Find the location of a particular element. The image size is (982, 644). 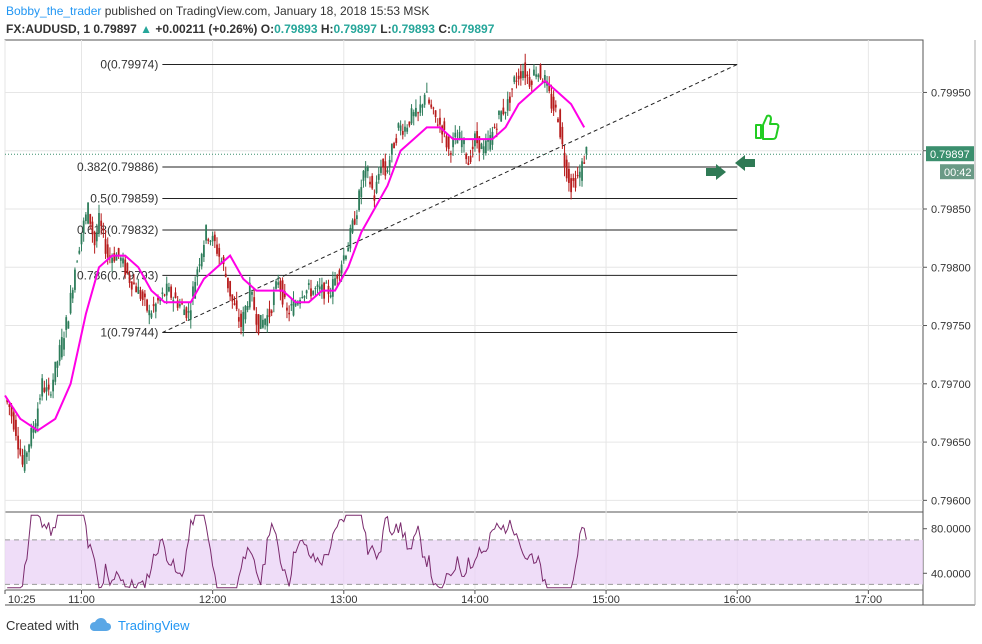

time-axis: 10:25 11:00 12:00 13:00 14:00 15:00 16:00 17:00 is located at coordinates (443, 598).